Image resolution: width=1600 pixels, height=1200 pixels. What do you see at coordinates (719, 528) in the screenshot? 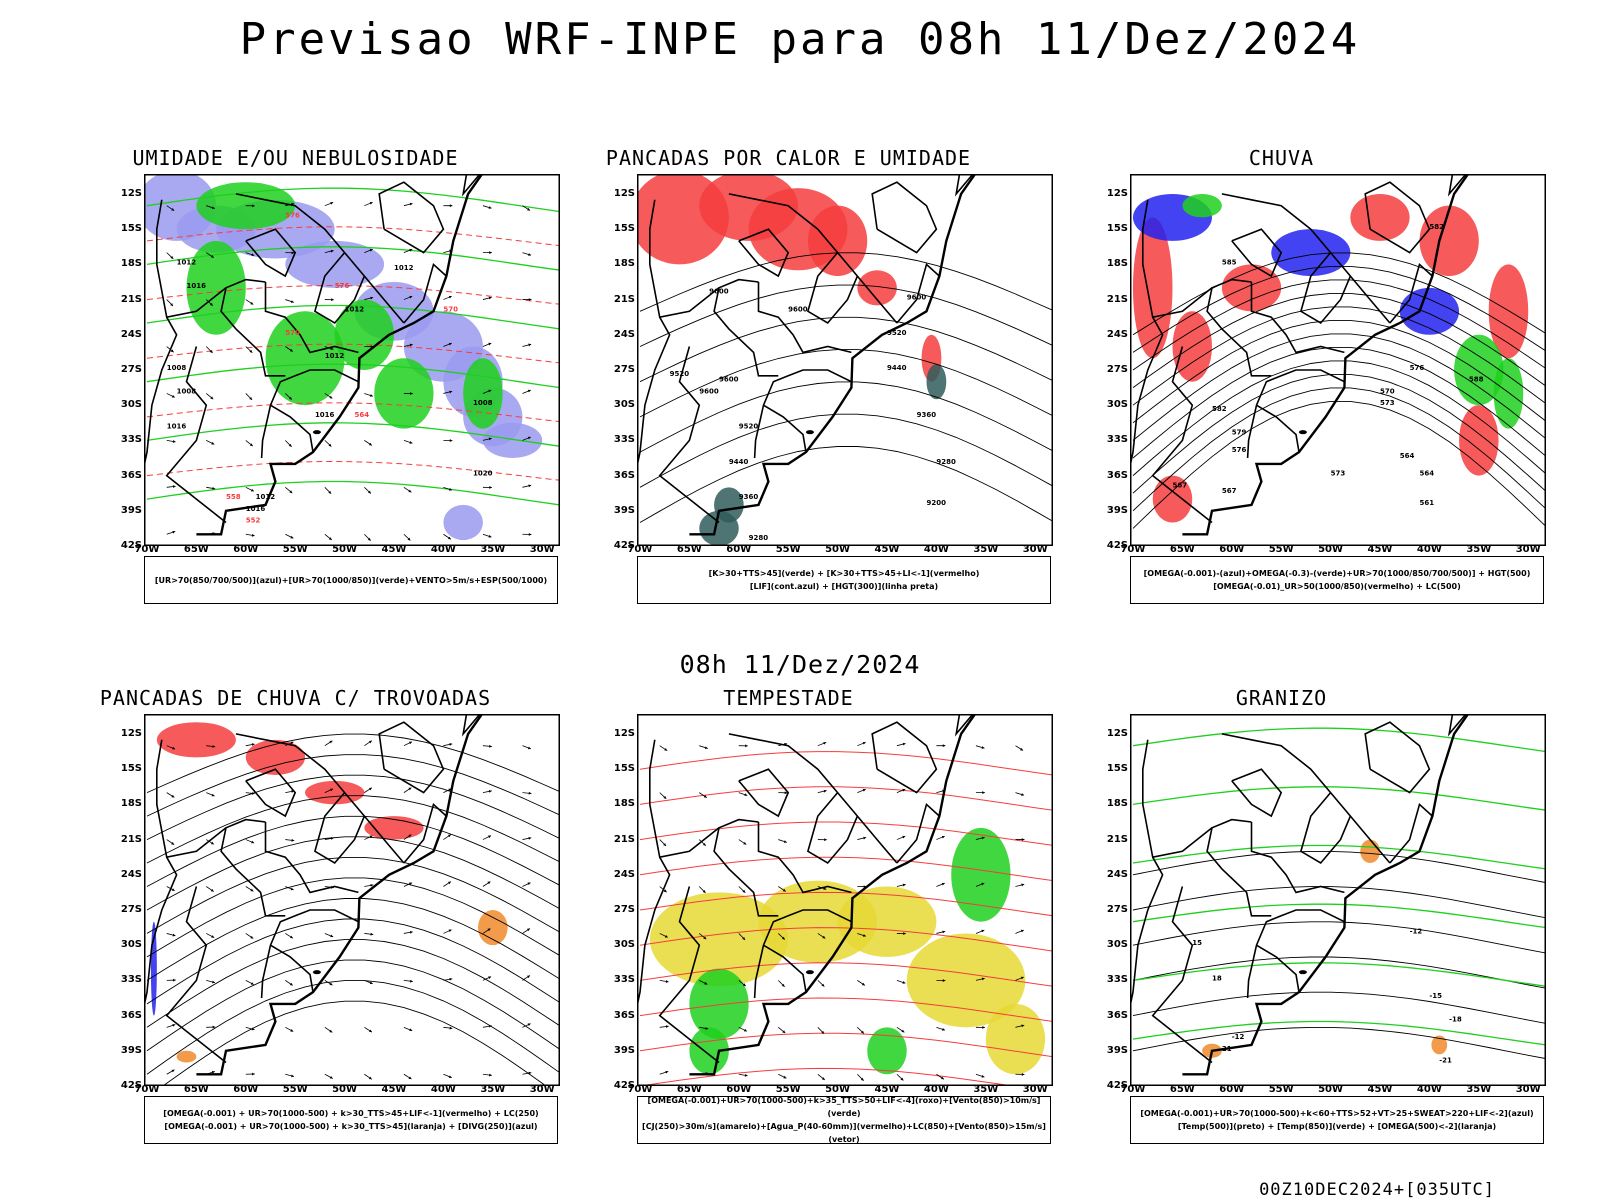
I see `field-area-dark_teal` at bounding box center [719, 528].